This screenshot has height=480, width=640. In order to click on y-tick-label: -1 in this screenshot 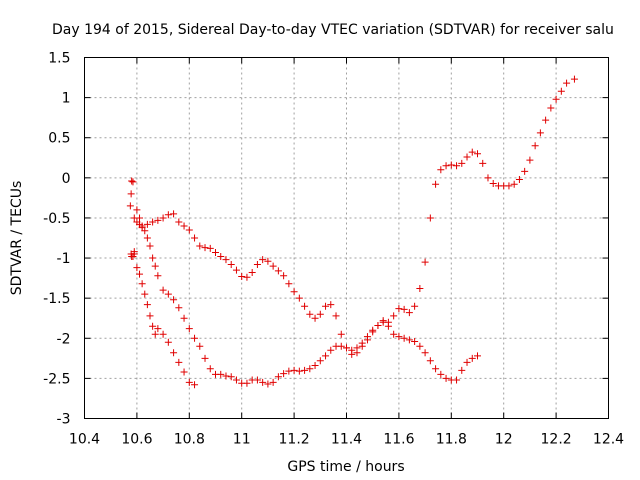, I will do `click(64, 259)`.